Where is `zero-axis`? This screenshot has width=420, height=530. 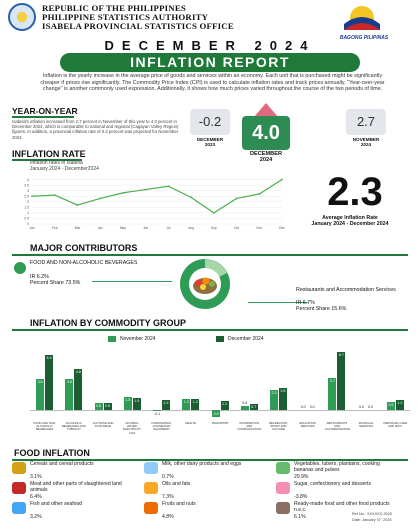 zero-axis is located at coordinates (220, 410).